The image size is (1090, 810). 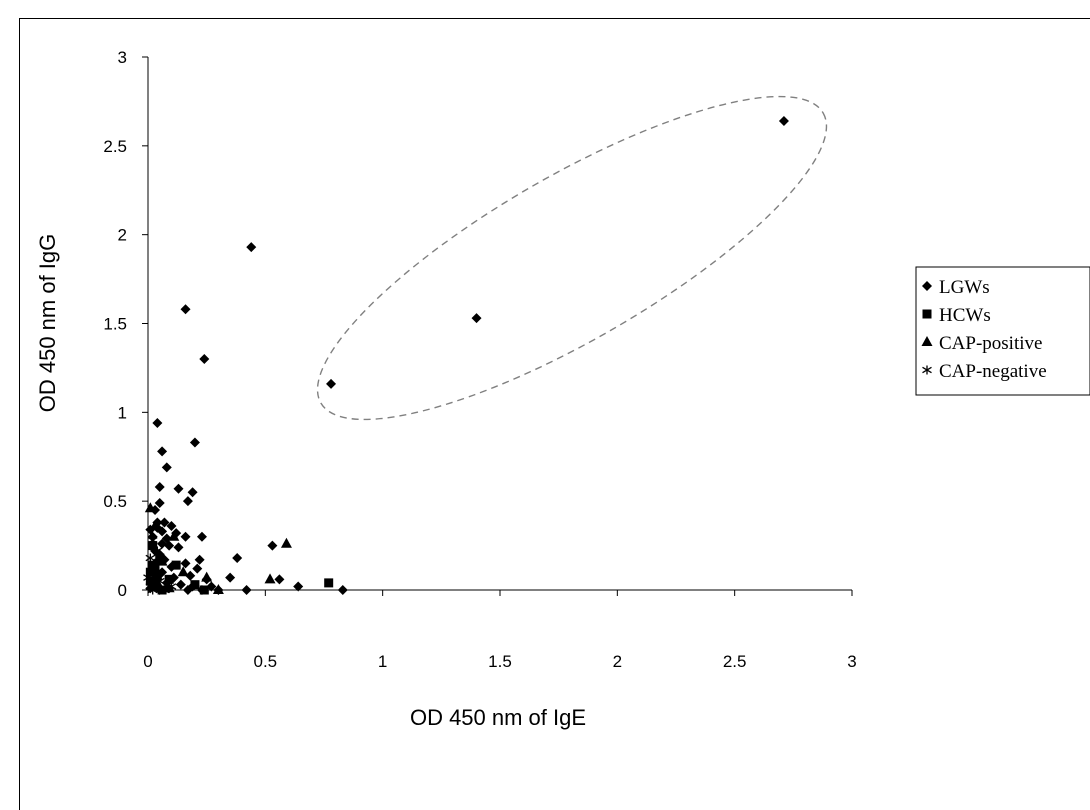 I want to click on y-axis-title: OD 450 nm of IgG, so click(x=47, y=323).